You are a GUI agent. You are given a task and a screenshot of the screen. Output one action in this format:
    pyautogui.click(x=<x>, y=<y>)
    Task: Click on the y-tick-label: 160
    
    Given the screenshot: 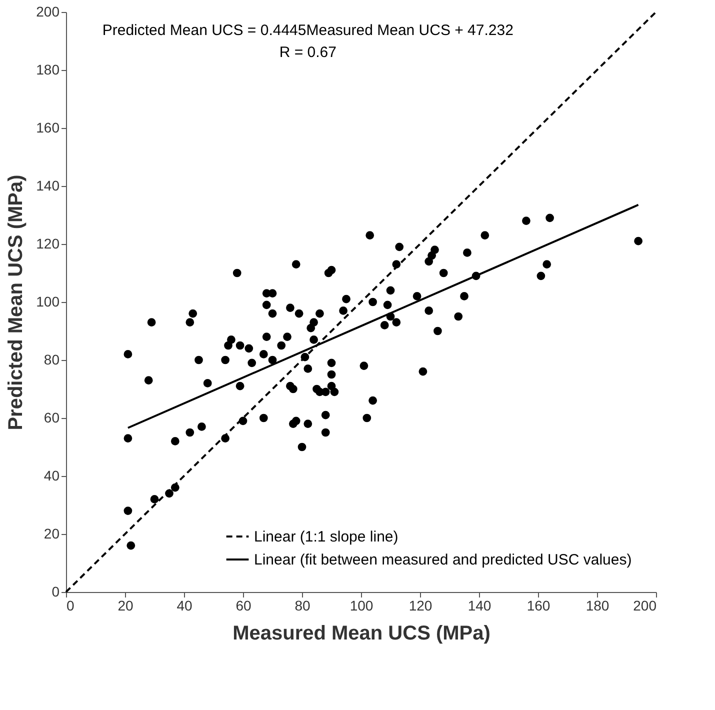 What is the action you would take?
    pyautogui.click(x=48, y=128)
    